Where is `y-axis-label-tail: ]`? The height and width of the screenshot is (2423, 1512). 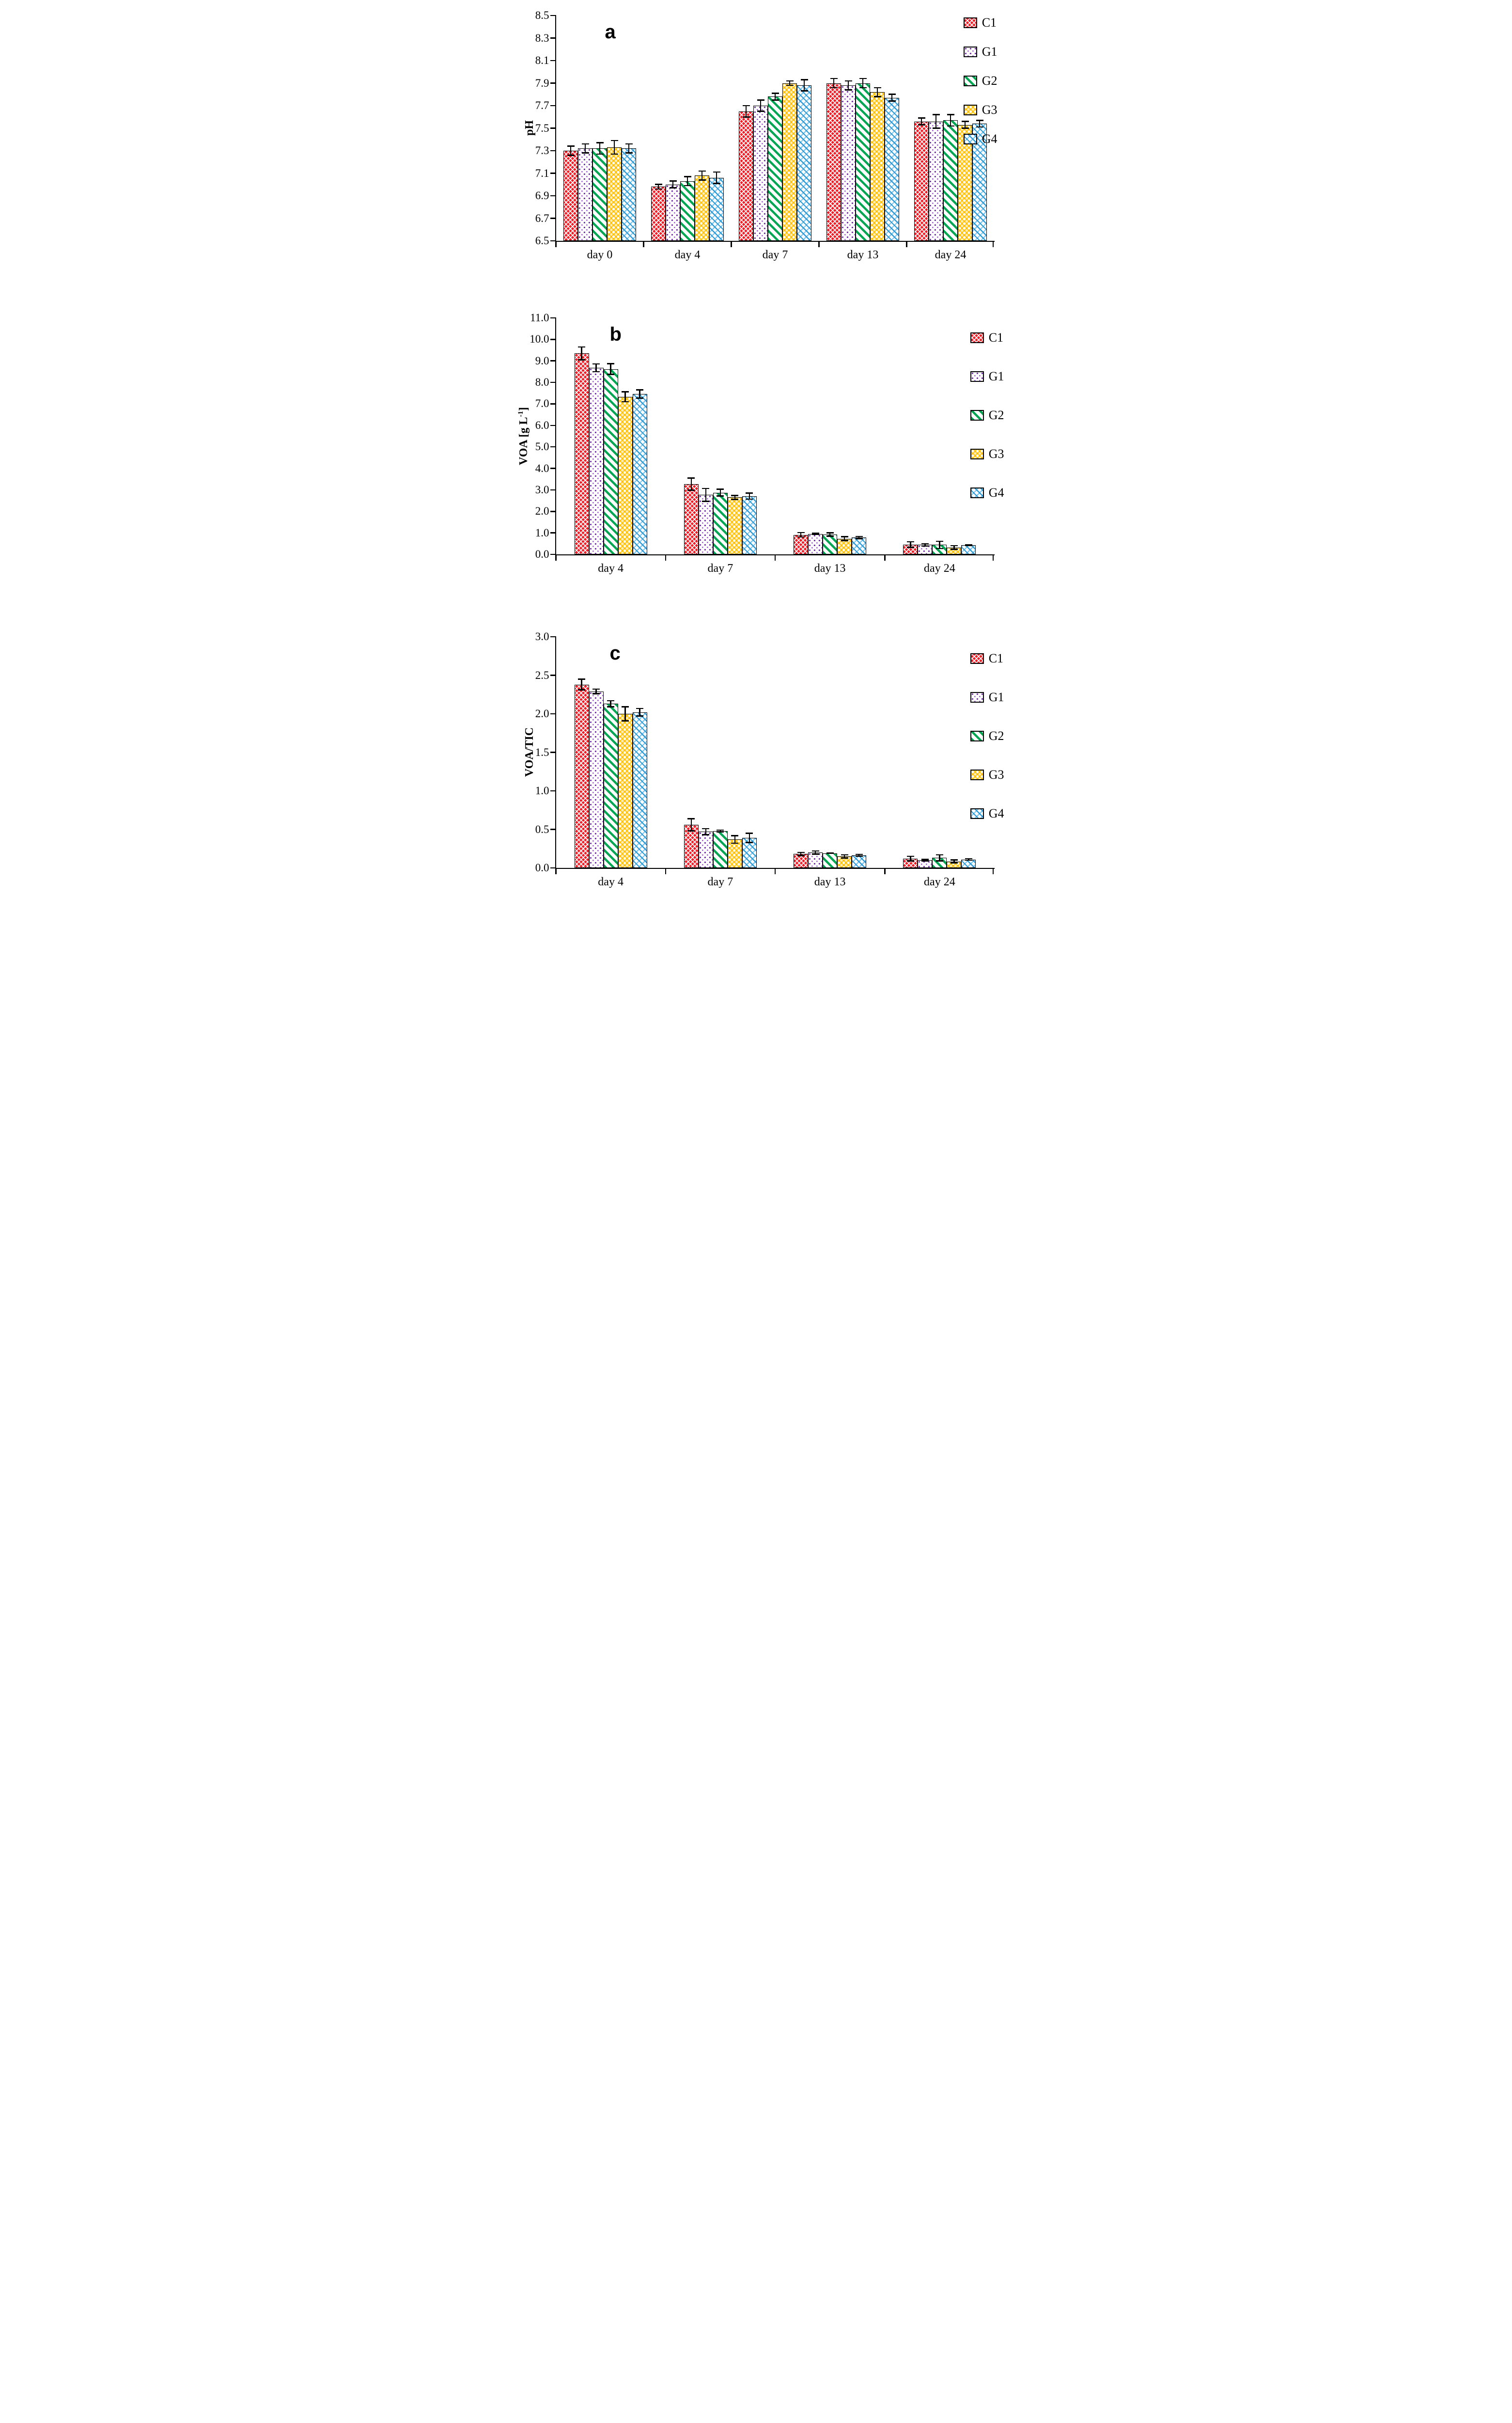 y-axis-label-tail: ] is located at coordinates (523, 409).